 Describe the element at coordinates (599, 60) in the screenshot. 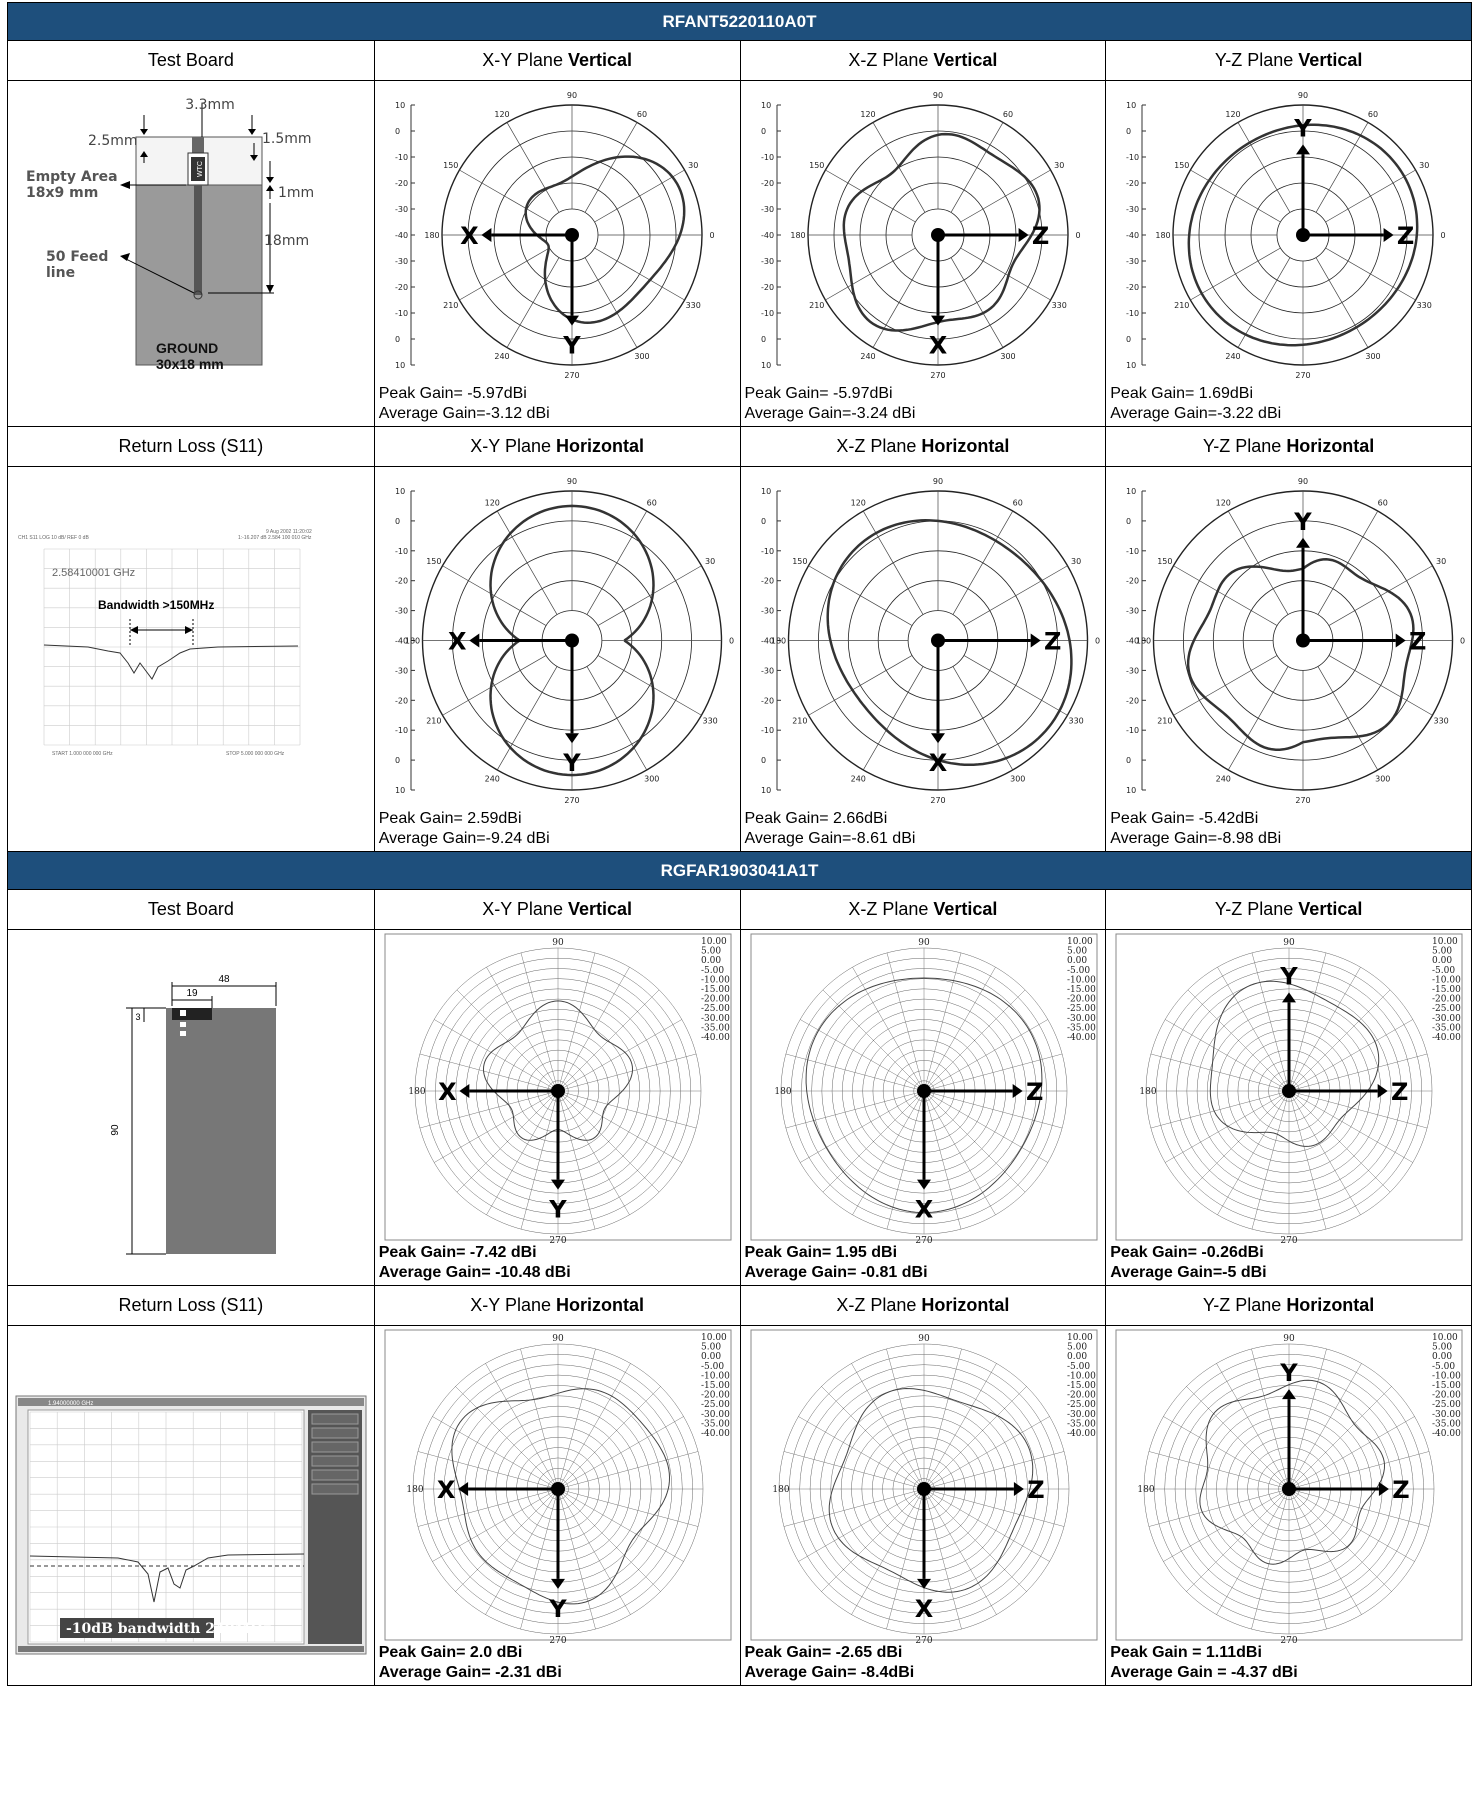

I see `pol-label: Vertical` at that location.